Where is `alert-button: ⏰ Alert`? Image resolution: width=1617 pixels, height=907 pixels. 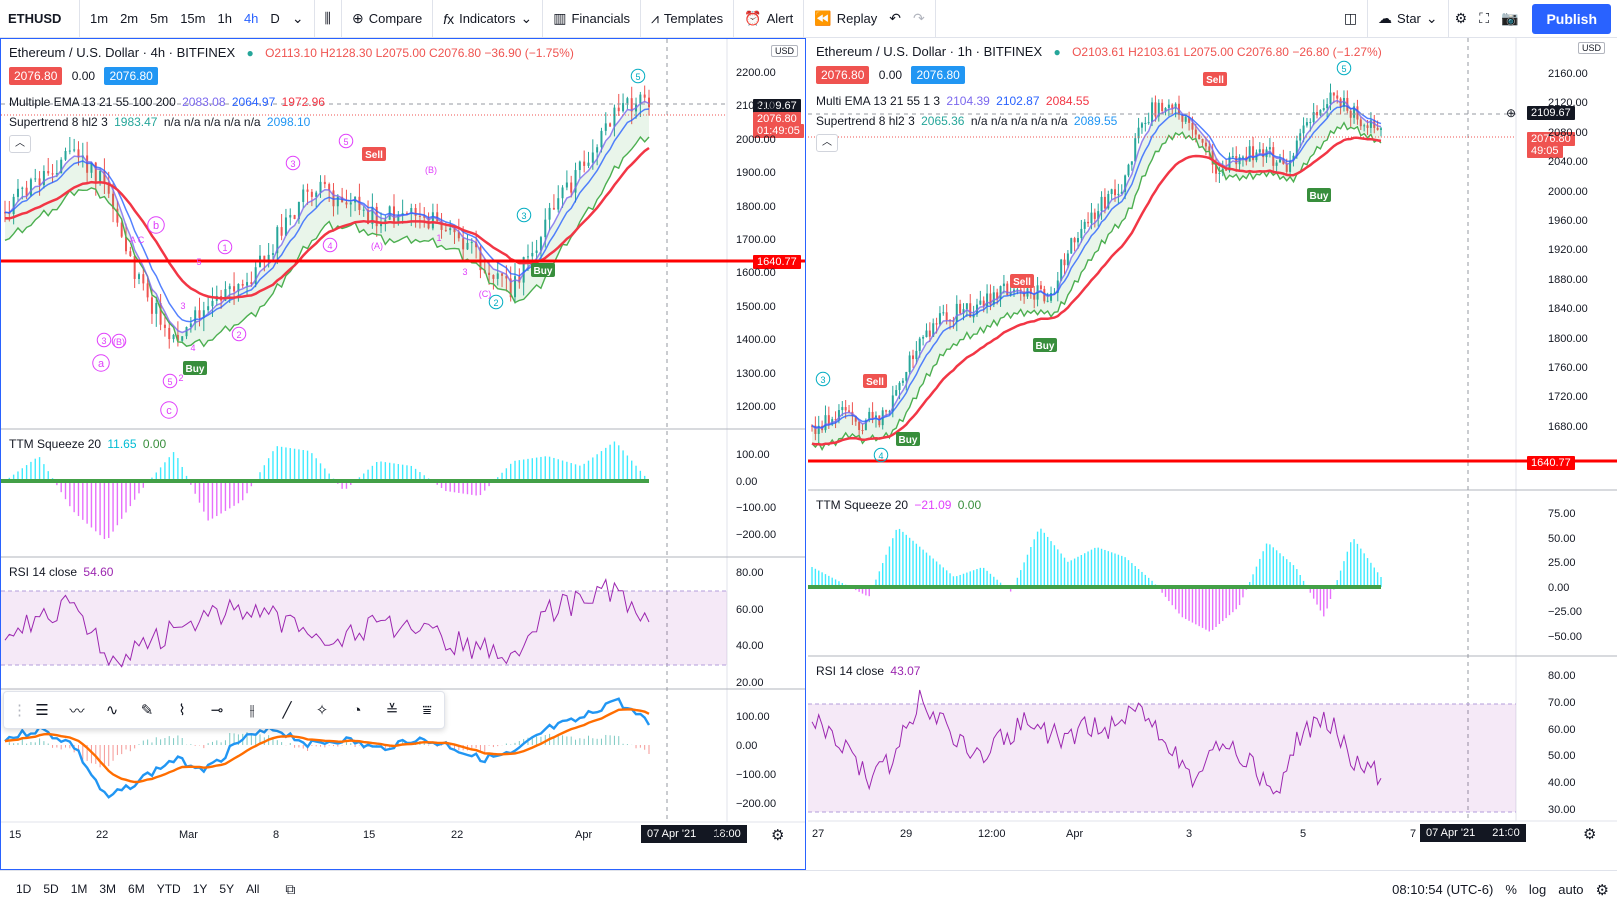 alert-button: ⏰ Alert is located at coordinates (768, 19).